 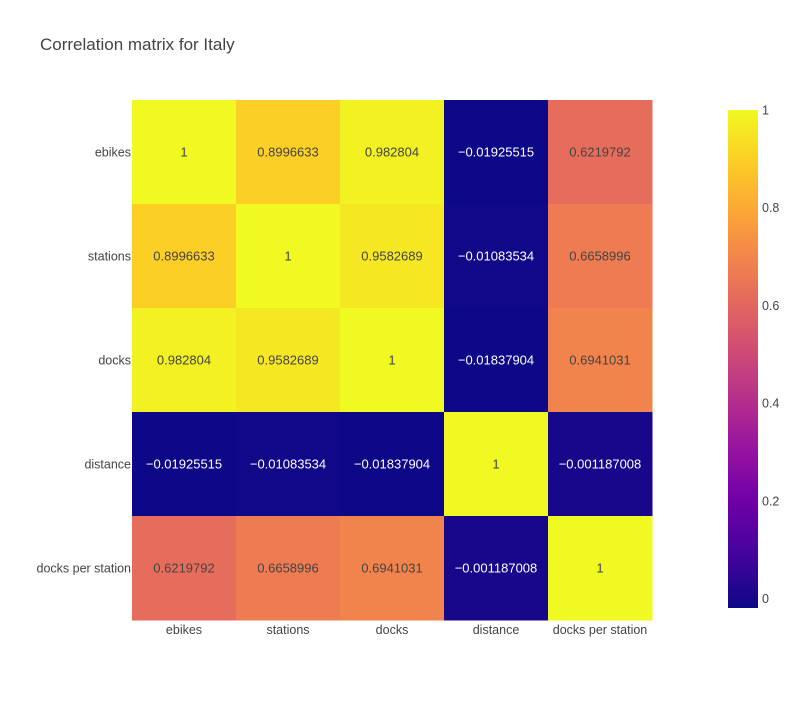 I want to click on y-tick-label: ebikes, so click(x=113, y=153).